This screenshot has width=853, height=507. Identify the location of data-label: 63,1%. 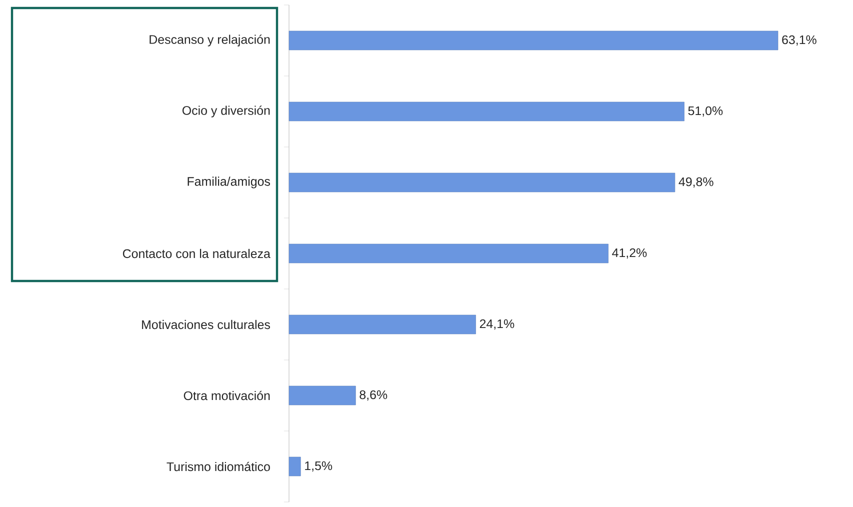
(799, 40).